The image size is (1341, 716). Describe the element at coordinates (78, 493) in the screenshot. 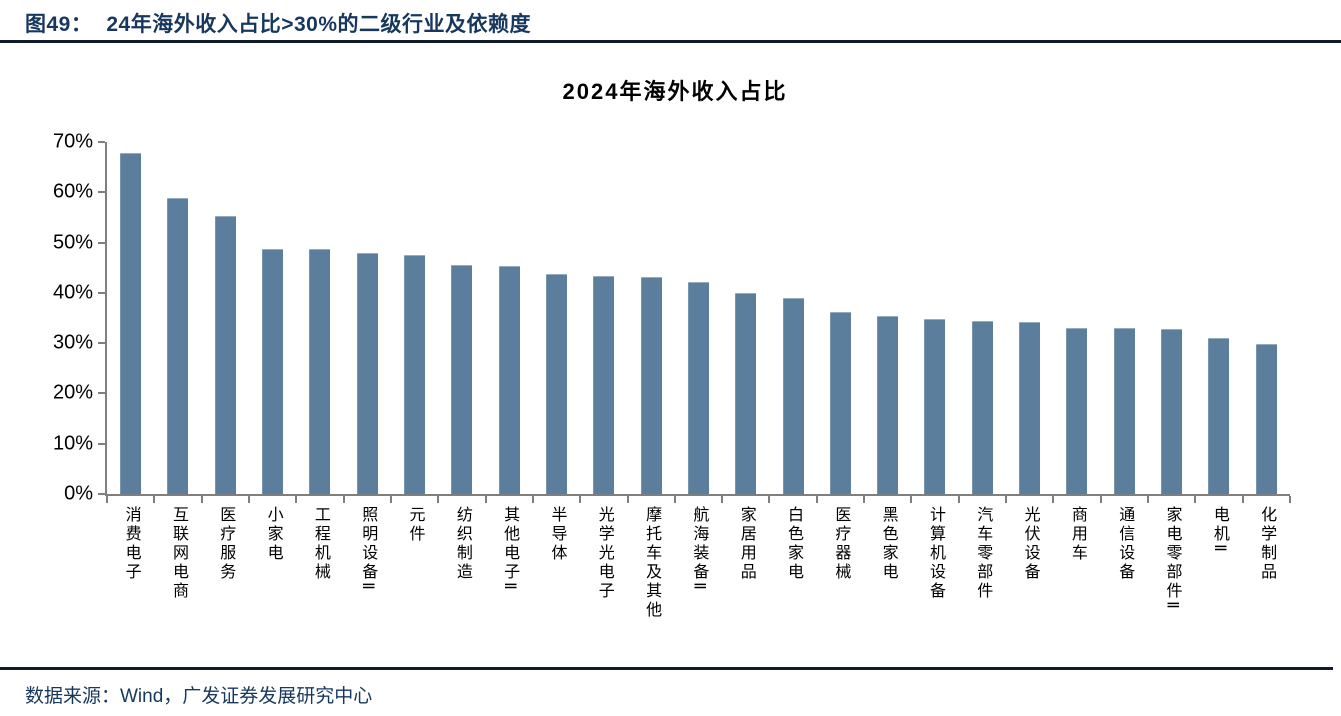

I see `y-axis-tick-label: 0%` at that location.